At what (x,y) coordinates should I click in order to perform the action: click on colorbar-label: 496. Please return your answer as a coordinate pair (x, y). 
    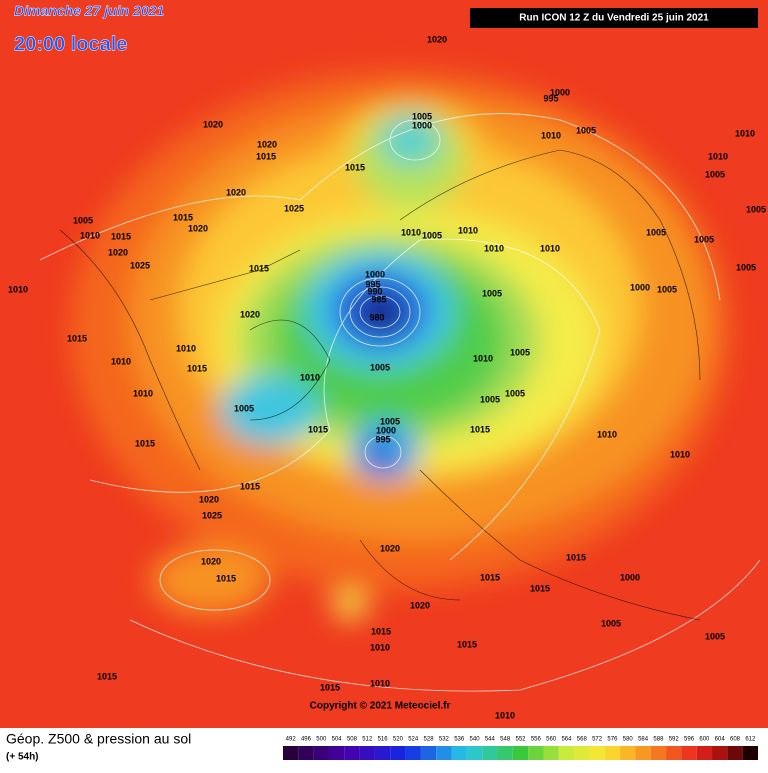
    Looking at the image, I should click on (306, 740).